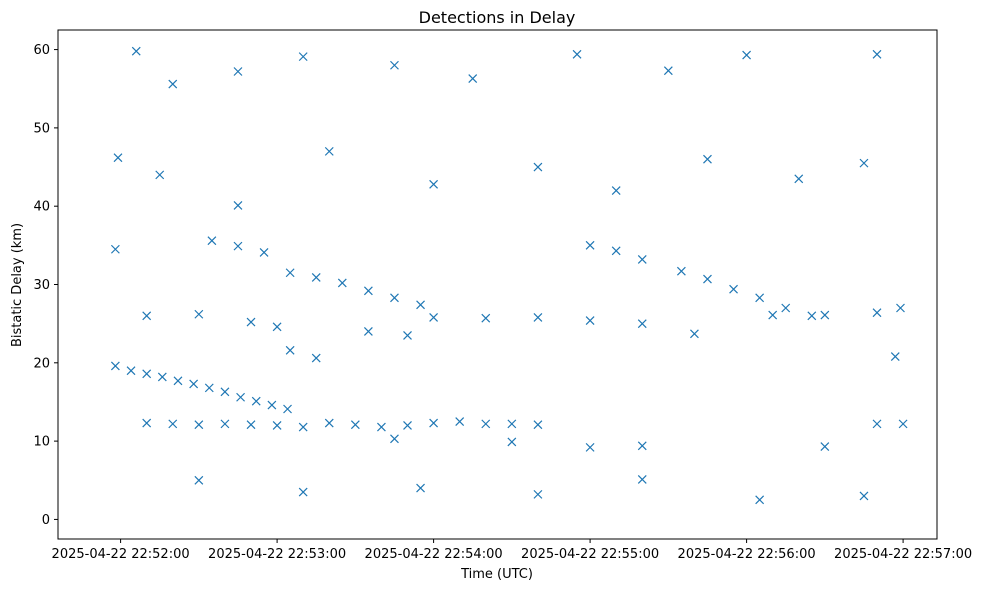 The image size is (986, 590). What do you see at coordinates (277, 554) in the screenshot?
I see `x-tick-label: 2025-04-22 22:53:00` at bounding box center [277, 554].